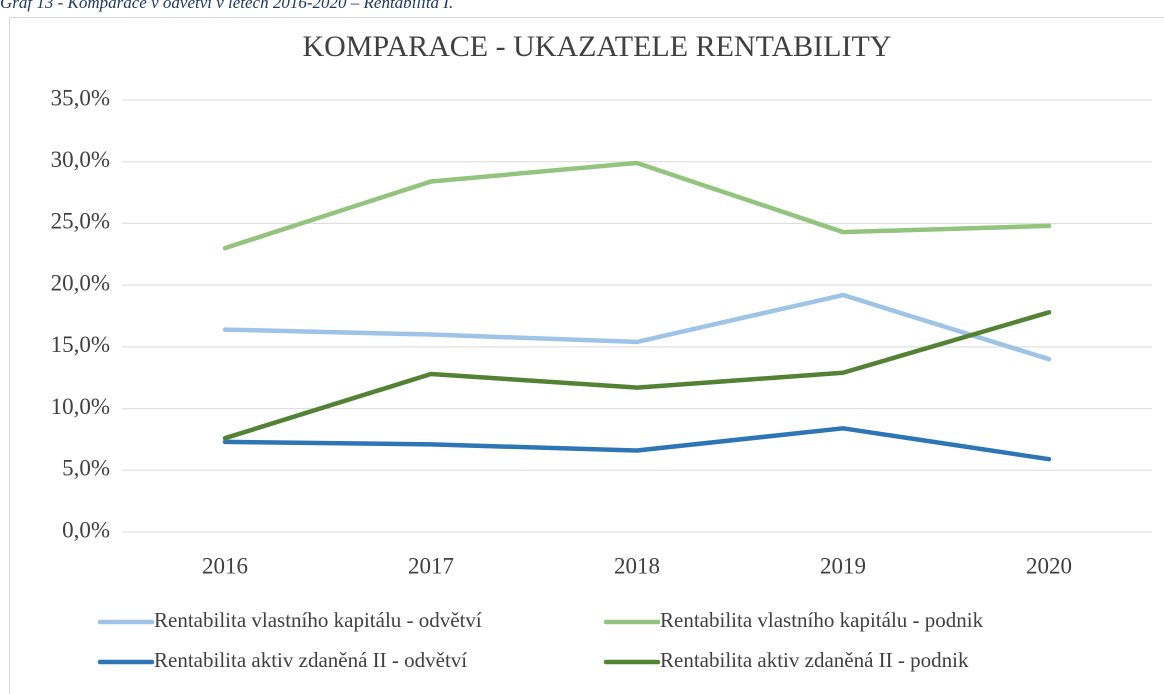  What do you see at coordinates (822, 620) in the screenshot?
I see `legend-label: Rentabilita vlastního kapitálu - podnik` at bounding box center [822, 620].